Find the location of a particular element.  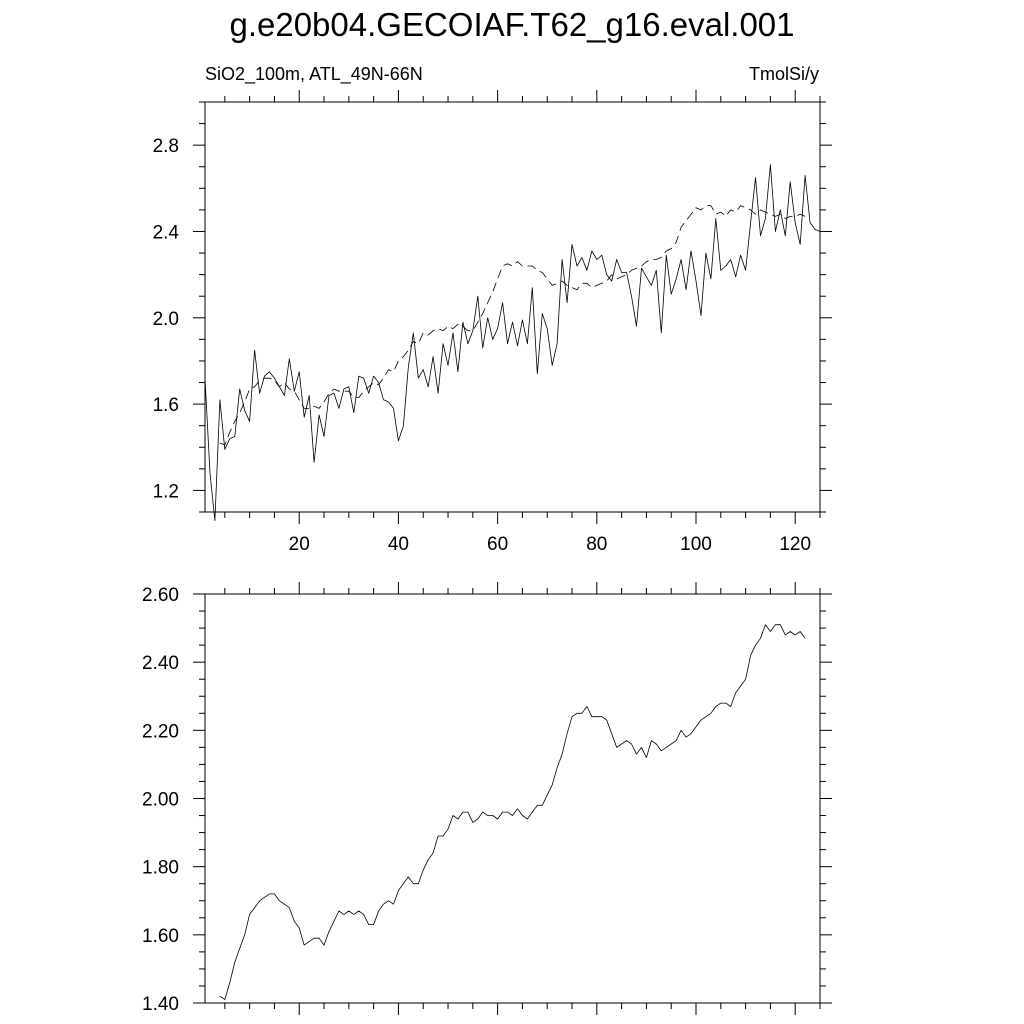

y-tick-label: 1.40 is located at coordinates (160, 1004).